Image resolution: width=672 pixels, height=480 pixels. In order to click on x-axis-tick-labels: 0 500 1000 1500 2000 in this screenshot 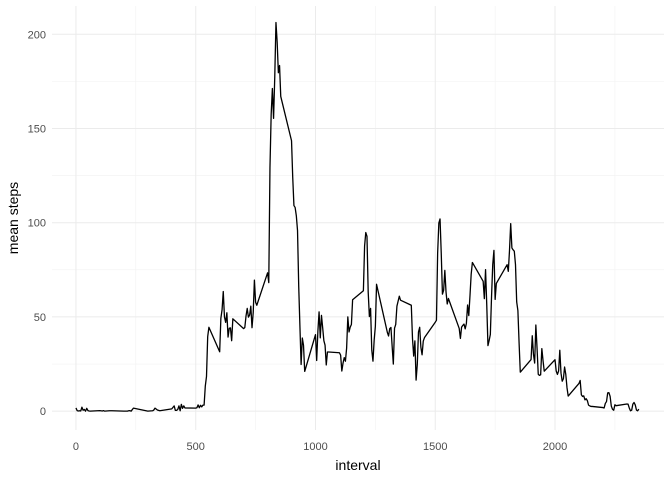, I will do `click(320, 447)`.